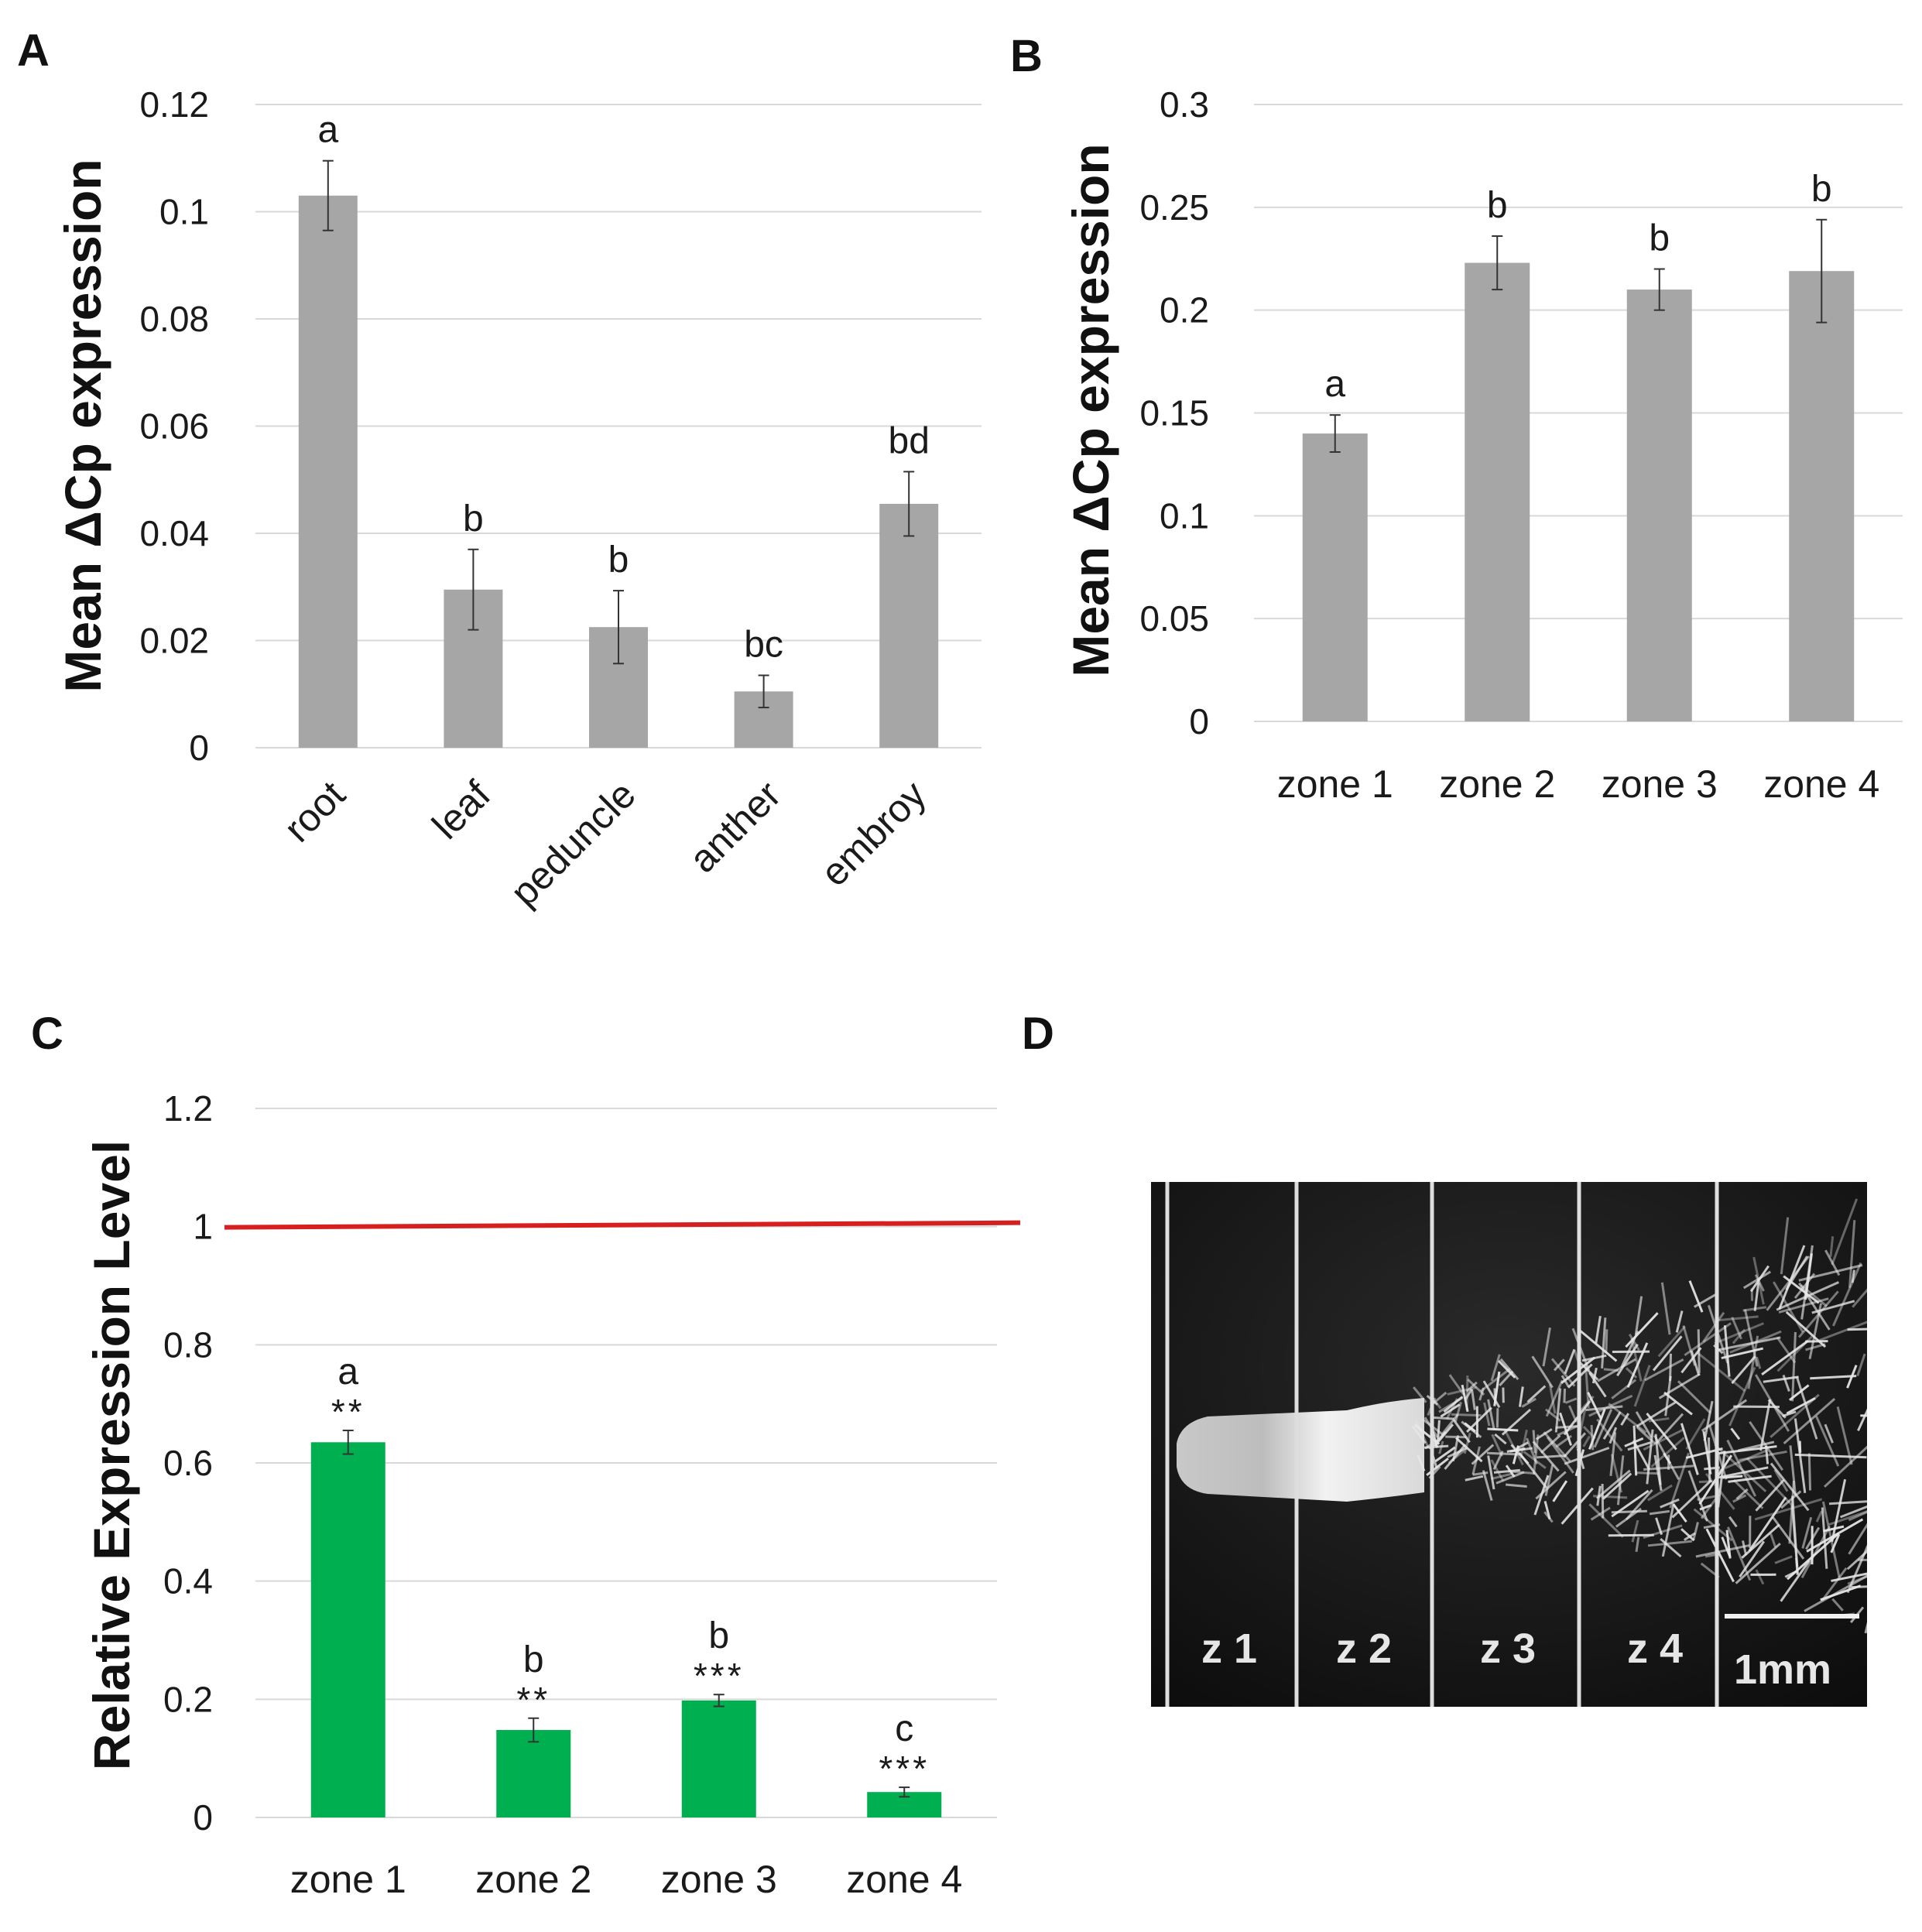  I want to click on chart-b-ylabel: Mean ΔCp expression, so click(1090, 410).